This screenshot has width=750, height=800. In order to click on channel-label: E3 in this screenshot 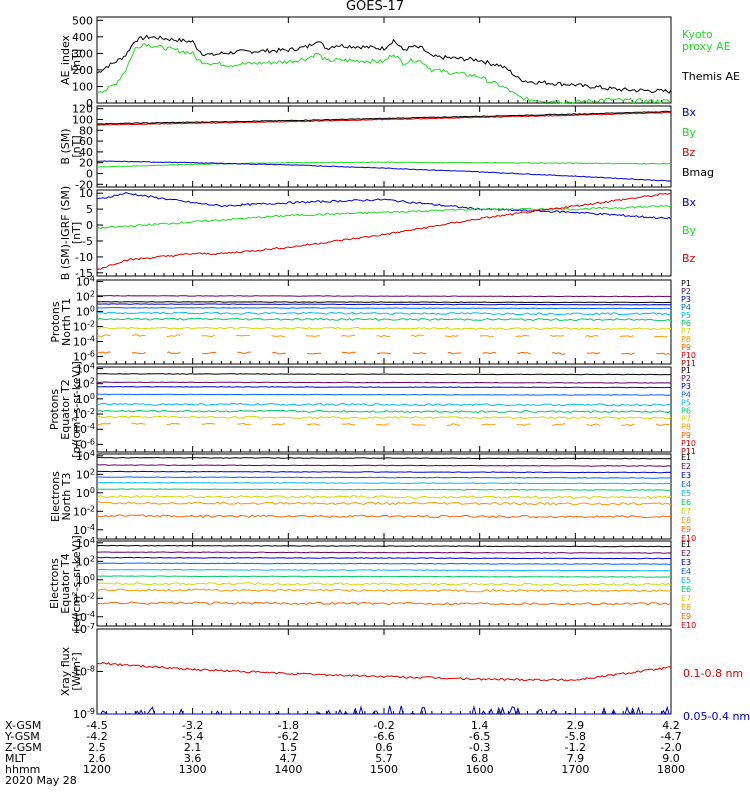, I will do `click(686, 562)`.